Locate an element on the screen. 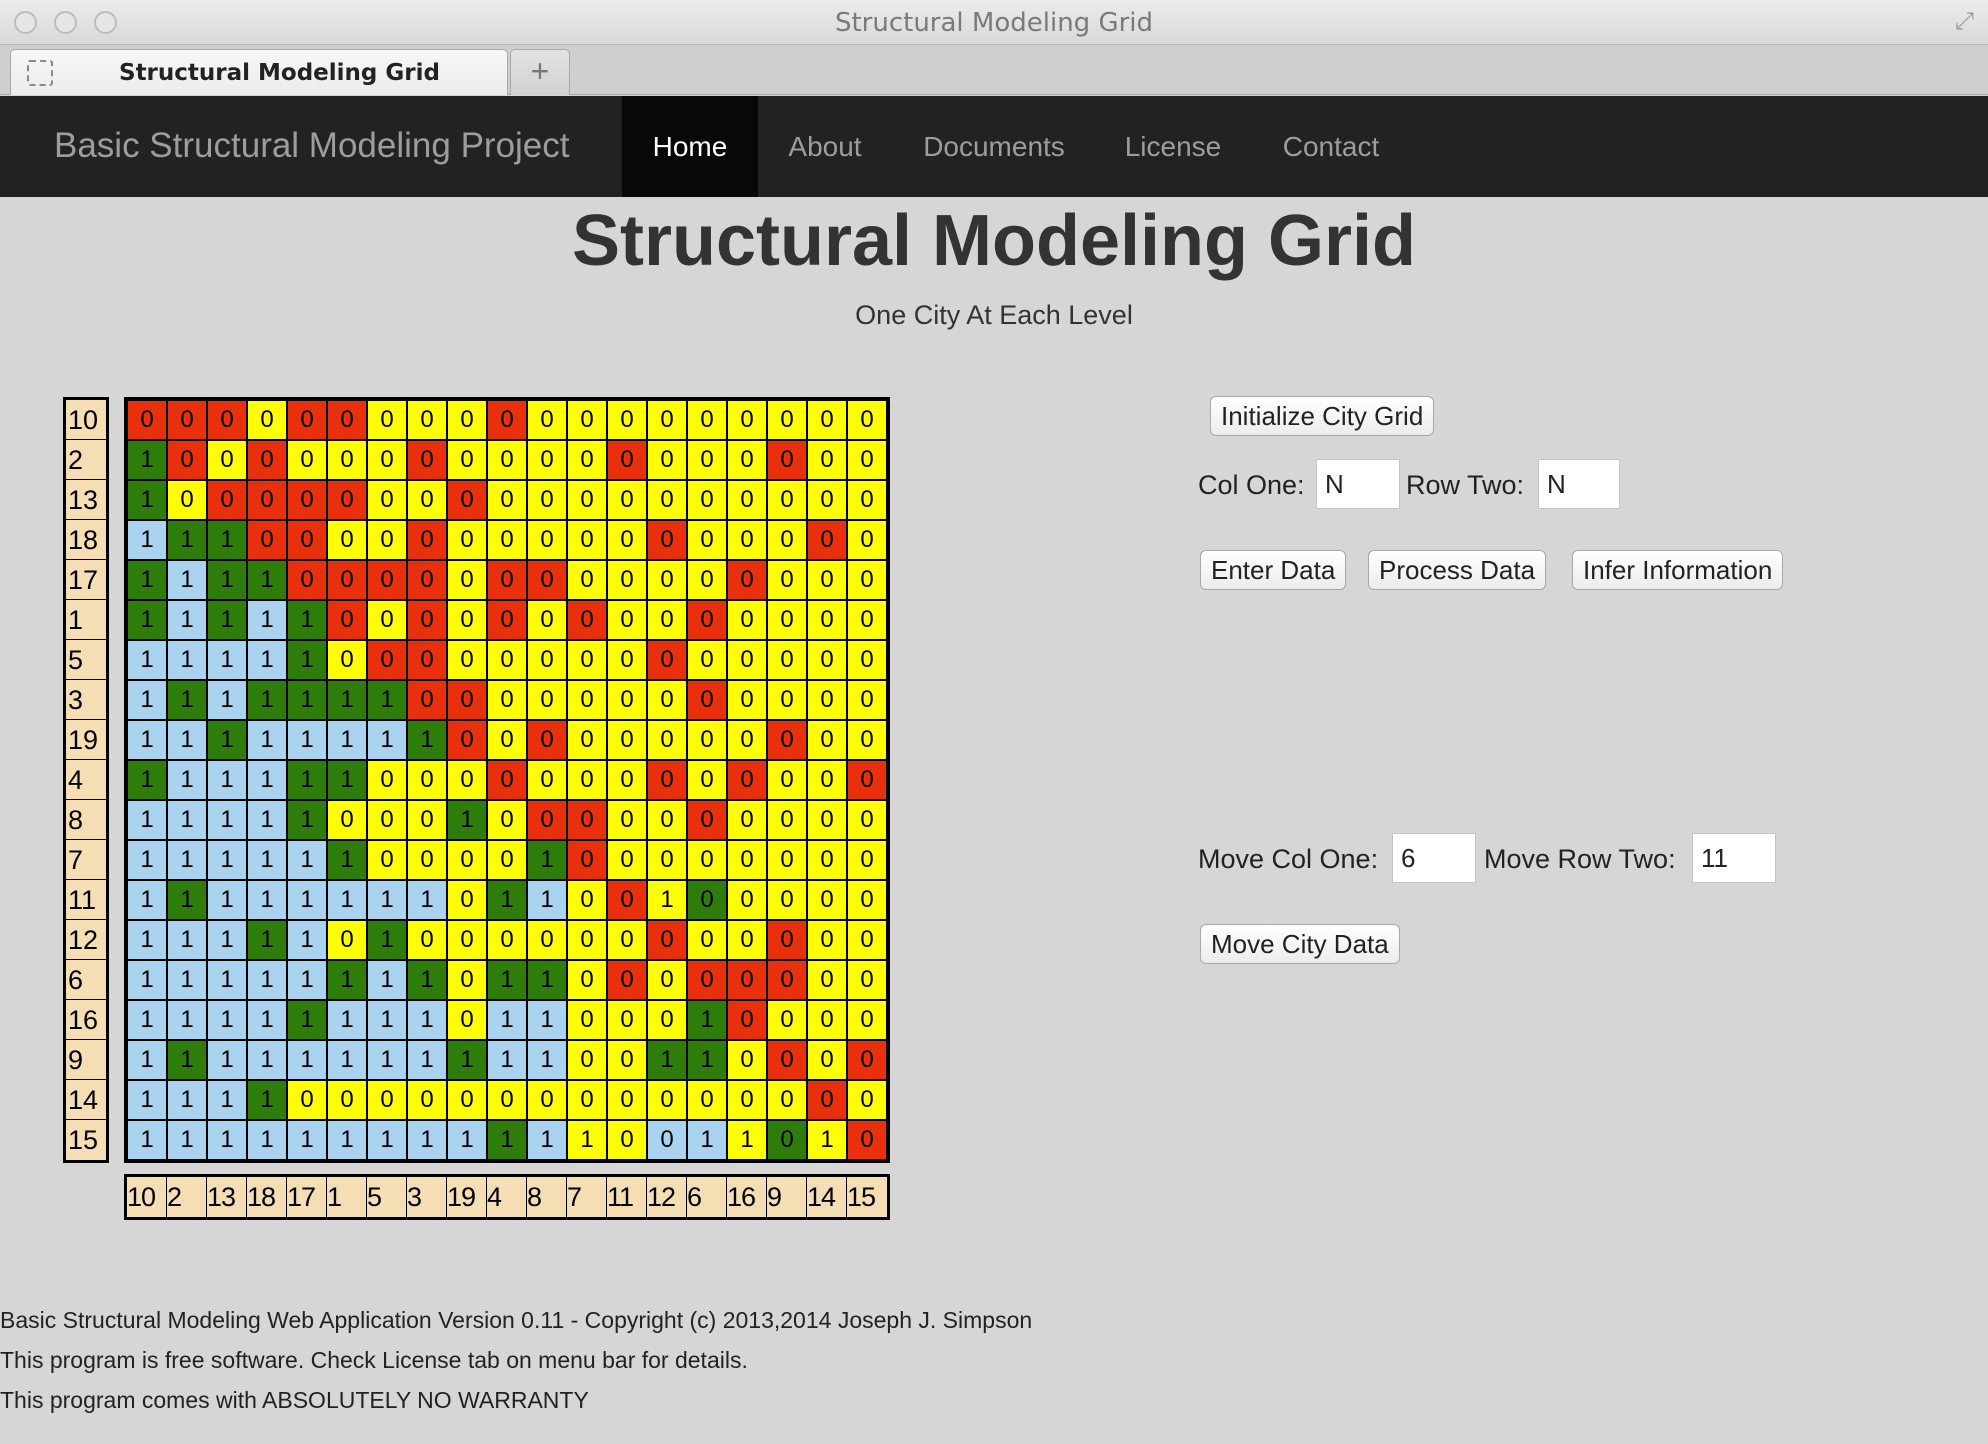 The image size is (1988, 1444). process-data-button: Process Data is located at coordinates (1457, 570).